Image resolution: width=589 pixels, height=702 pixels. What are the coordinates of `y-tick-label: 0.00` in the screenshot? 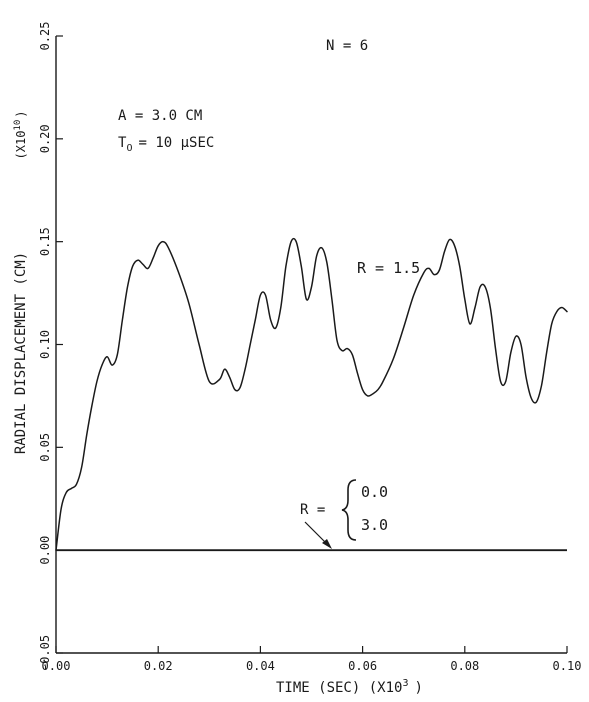 It's located at (45, 550).